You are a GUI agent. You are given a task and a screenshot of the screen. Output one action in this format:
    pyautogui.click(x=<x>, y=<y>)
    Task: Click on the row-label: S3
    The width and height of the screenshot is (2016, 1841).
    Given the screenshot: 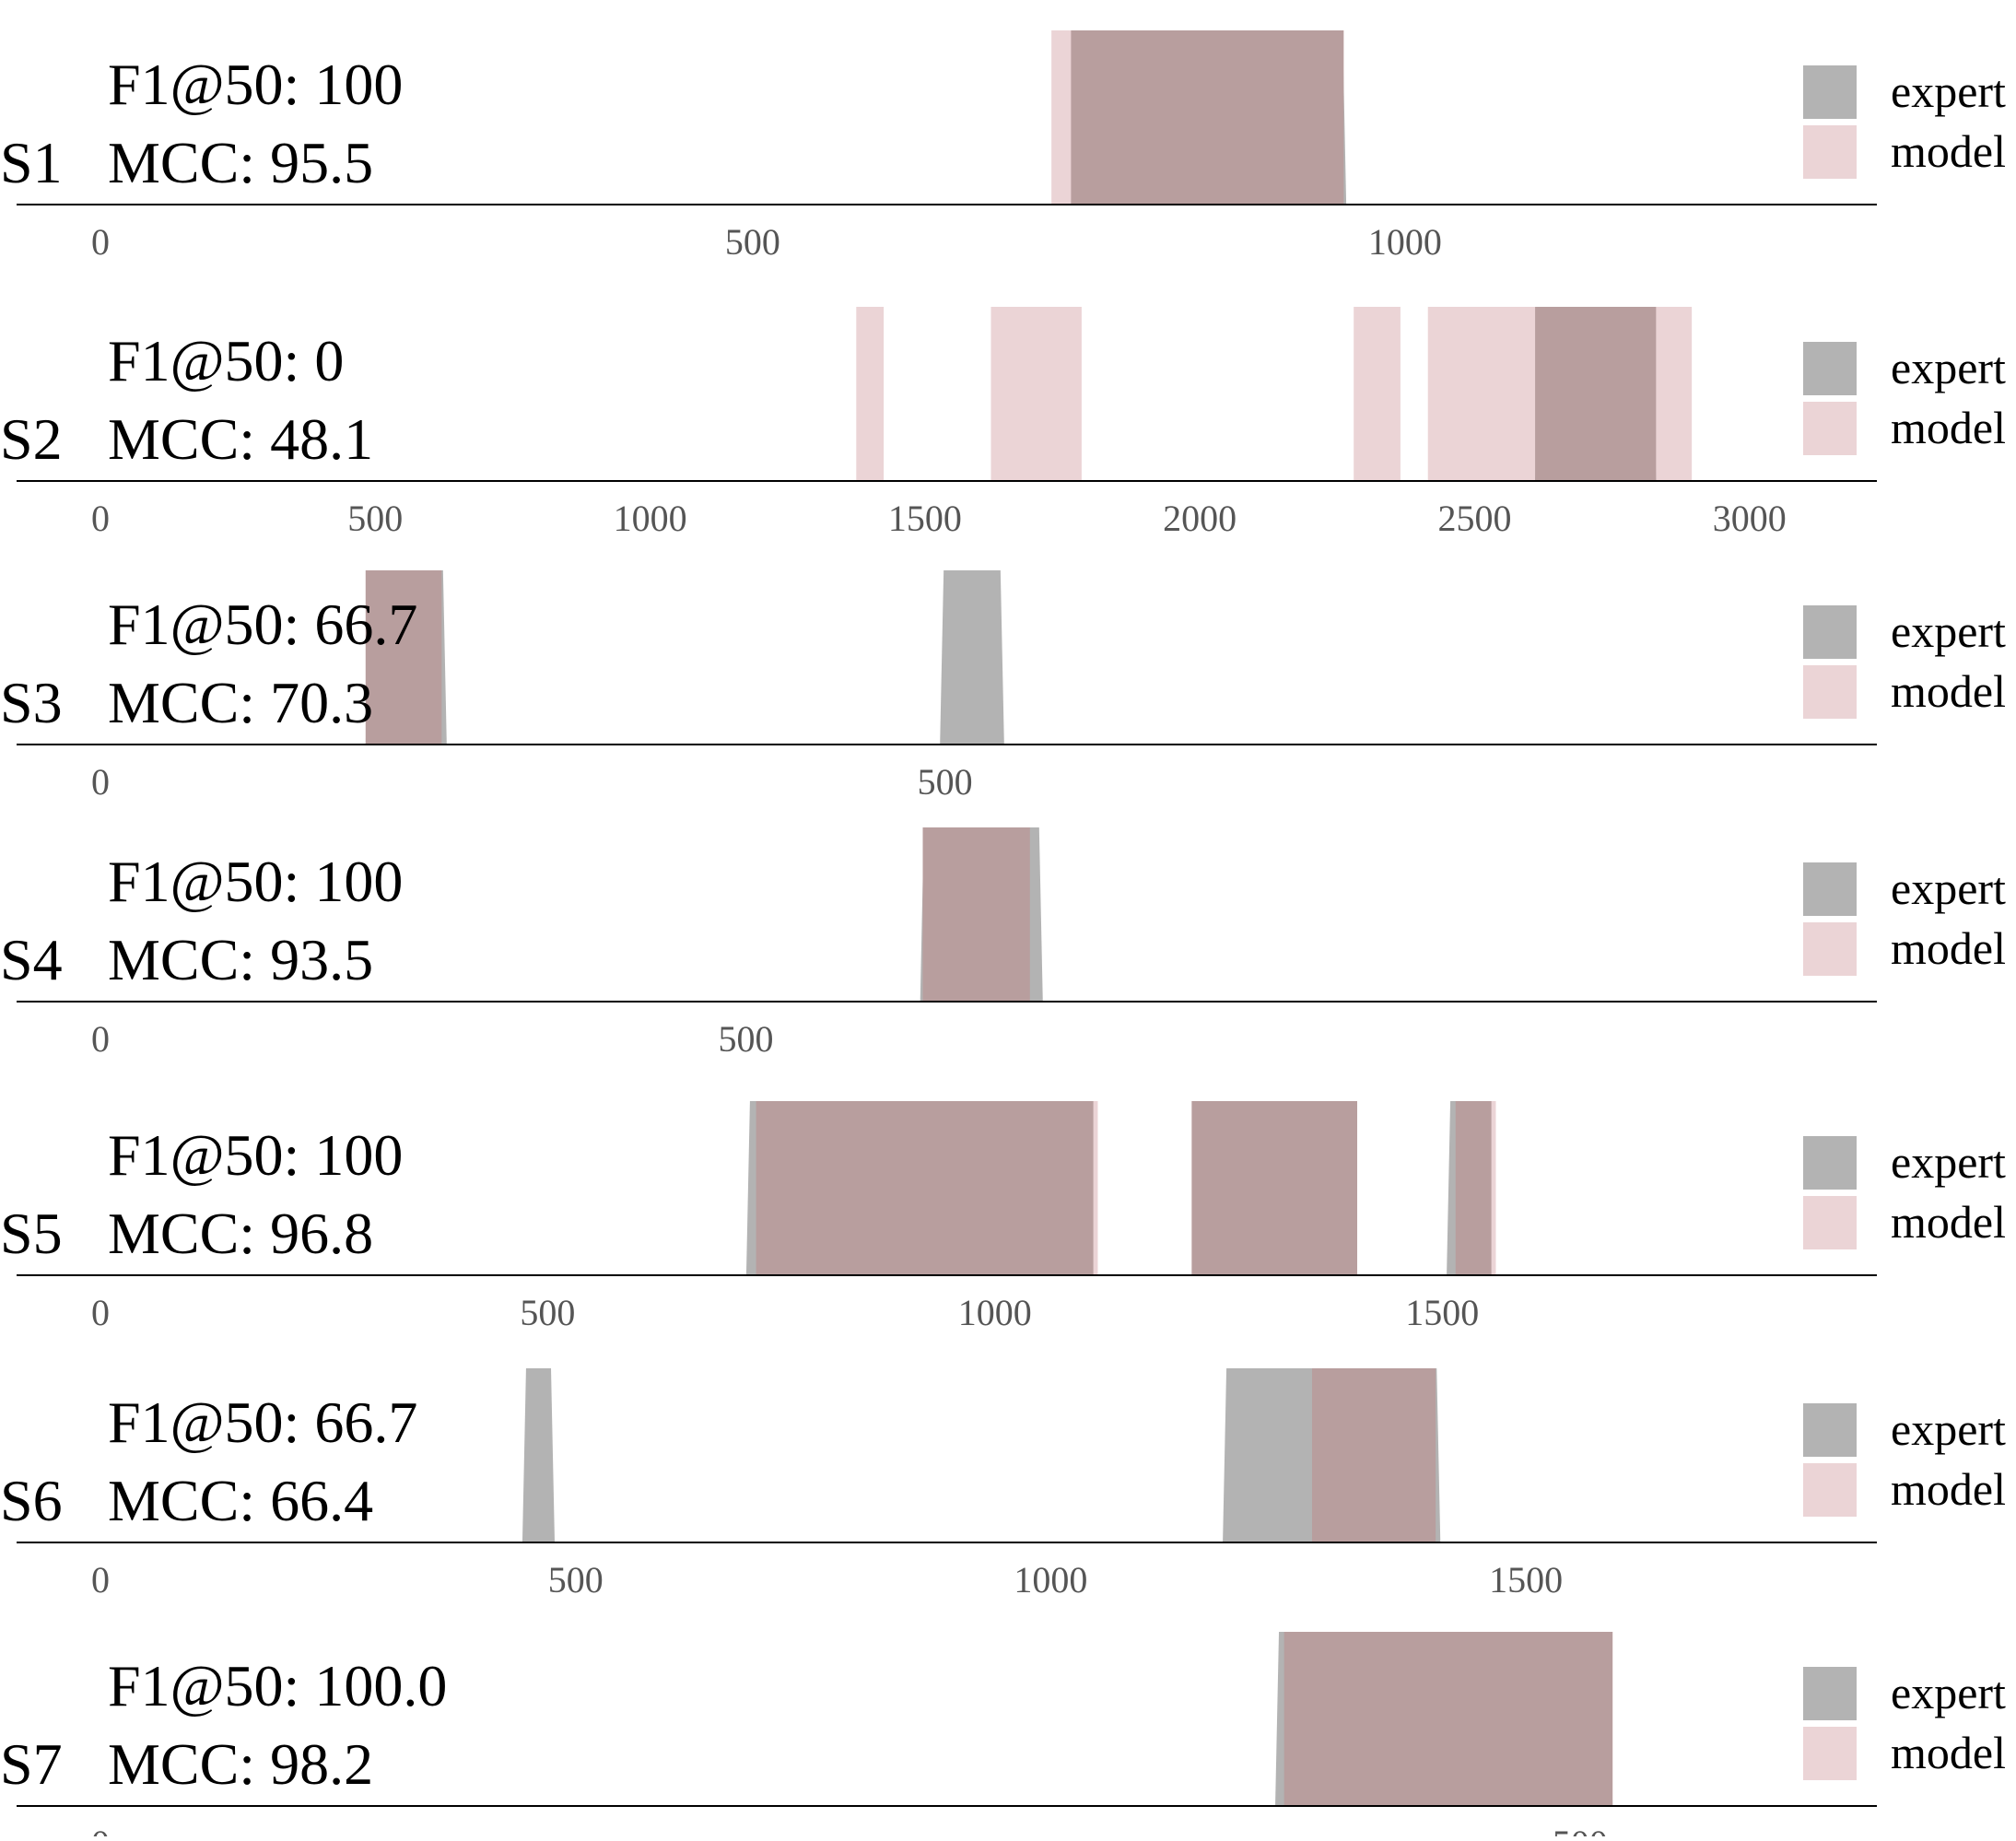 What is the action you would take?
    pyautogui.click(x=31, y=703)
    